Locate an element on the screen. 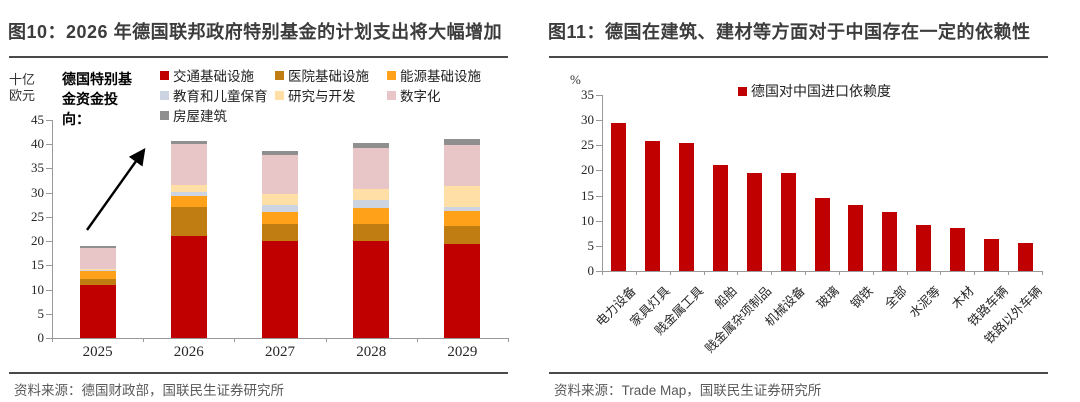 This screenshot has height=402, width=1080. y-axis-line is located at coordinates (602, 183).